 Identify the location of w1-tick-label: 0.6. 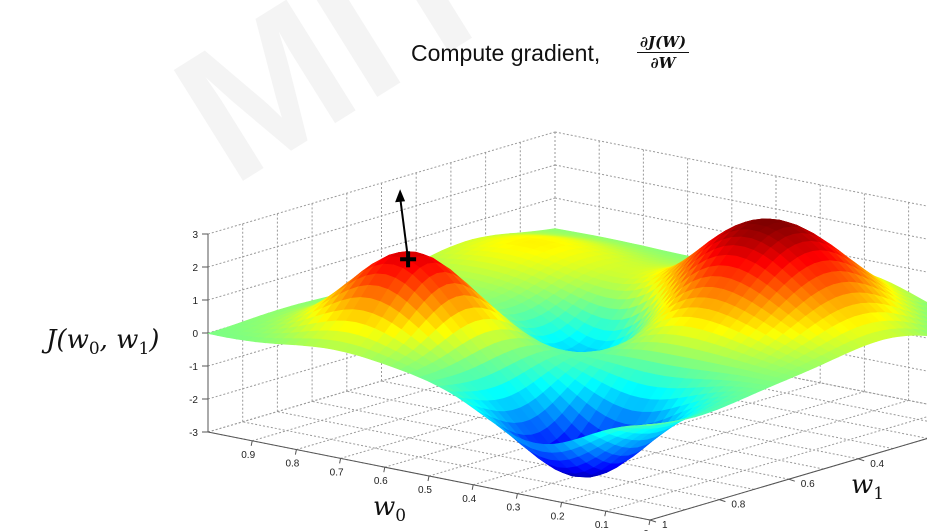
(808, 484).